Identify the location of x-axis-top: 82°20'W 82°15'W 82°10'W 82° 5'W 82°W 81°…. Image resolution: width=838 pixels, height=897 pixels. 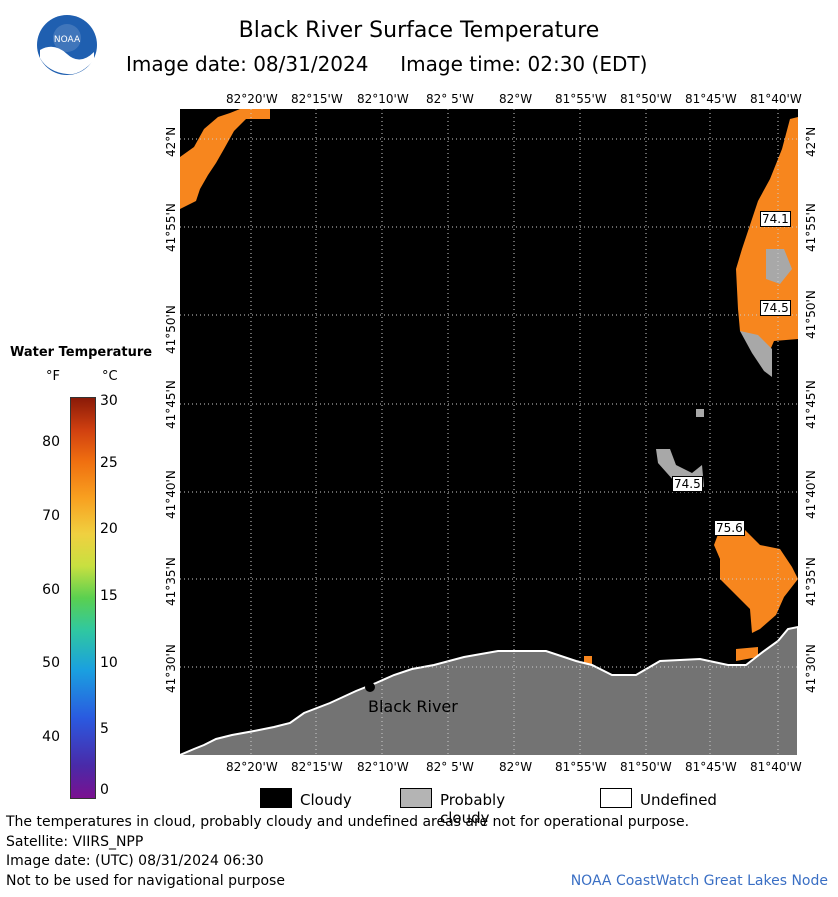
(419, 100).